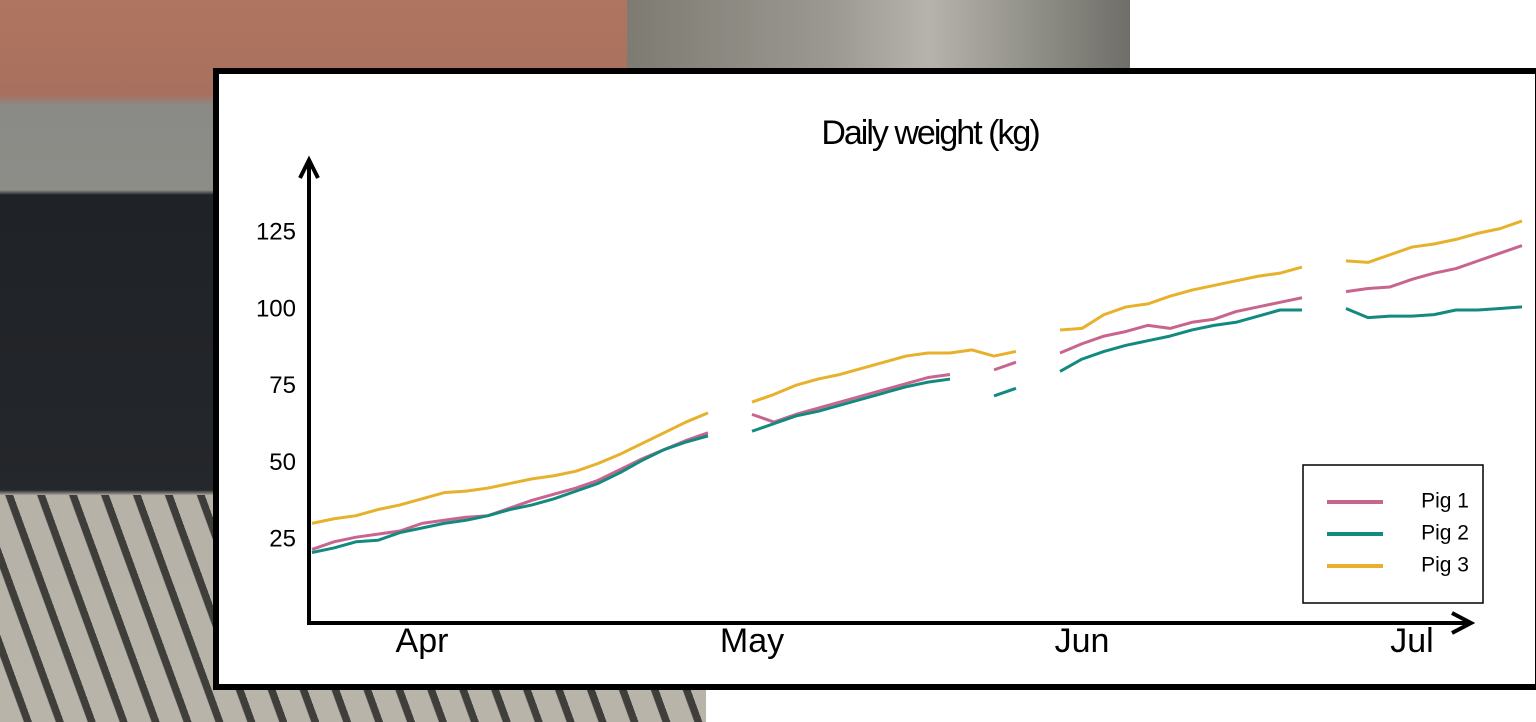 The width and height of the screenshot is (1536, 722). Describe the element at coordinates (309, 167) in the screenshot. I see `y-axis-arrow` at that location.